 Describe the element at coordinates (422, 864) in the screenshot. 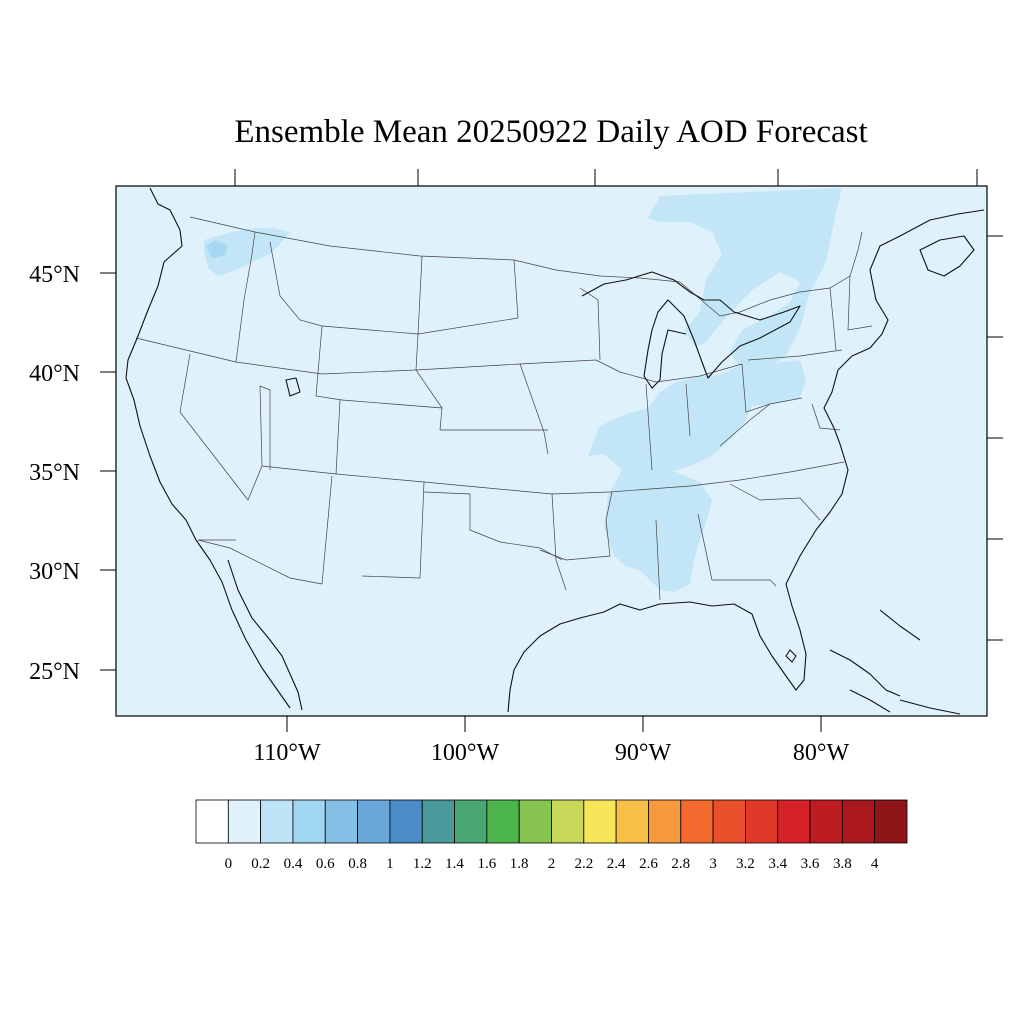

I see `colorbar-label: 1.2` at that location.